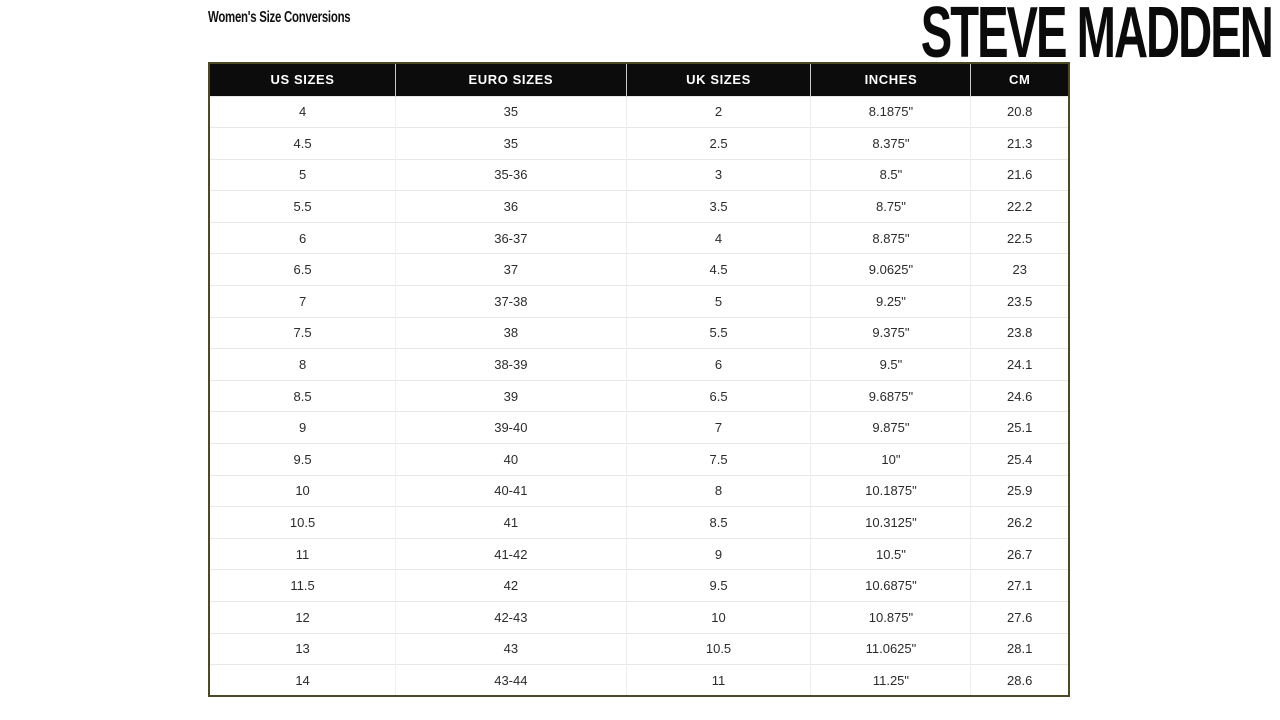  I want to click on table-cell: 3, so click(718, 174).